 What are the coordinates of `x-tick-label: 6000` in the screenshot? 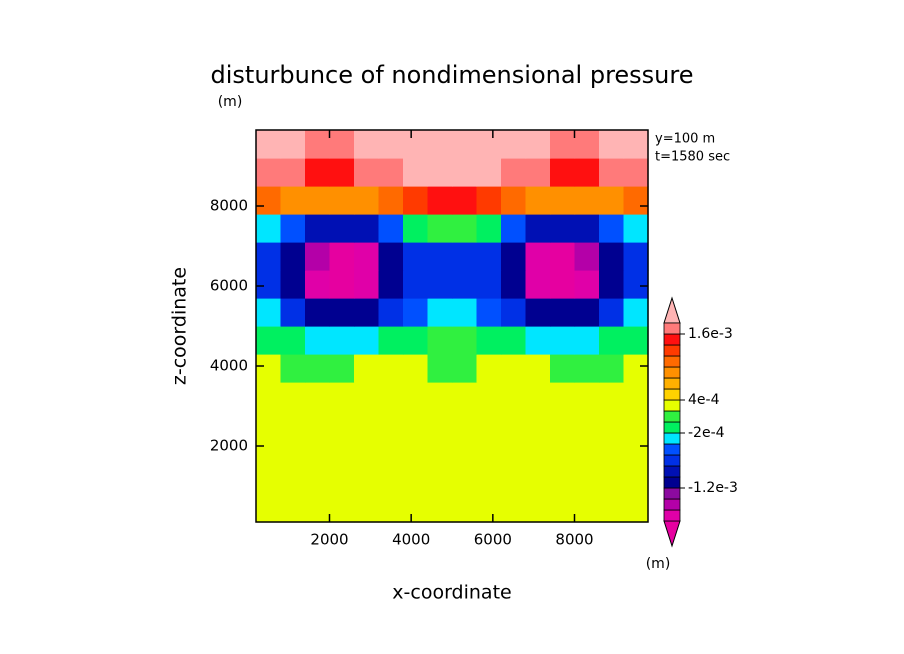 It's located at (493, 540).